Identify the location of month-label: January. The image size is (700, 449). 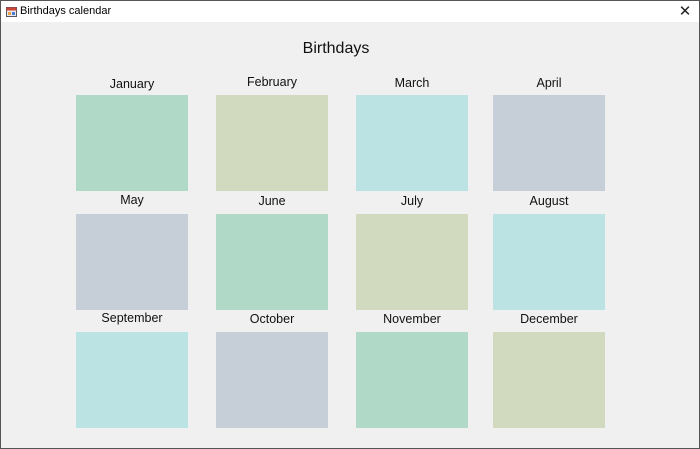
(132, 84).